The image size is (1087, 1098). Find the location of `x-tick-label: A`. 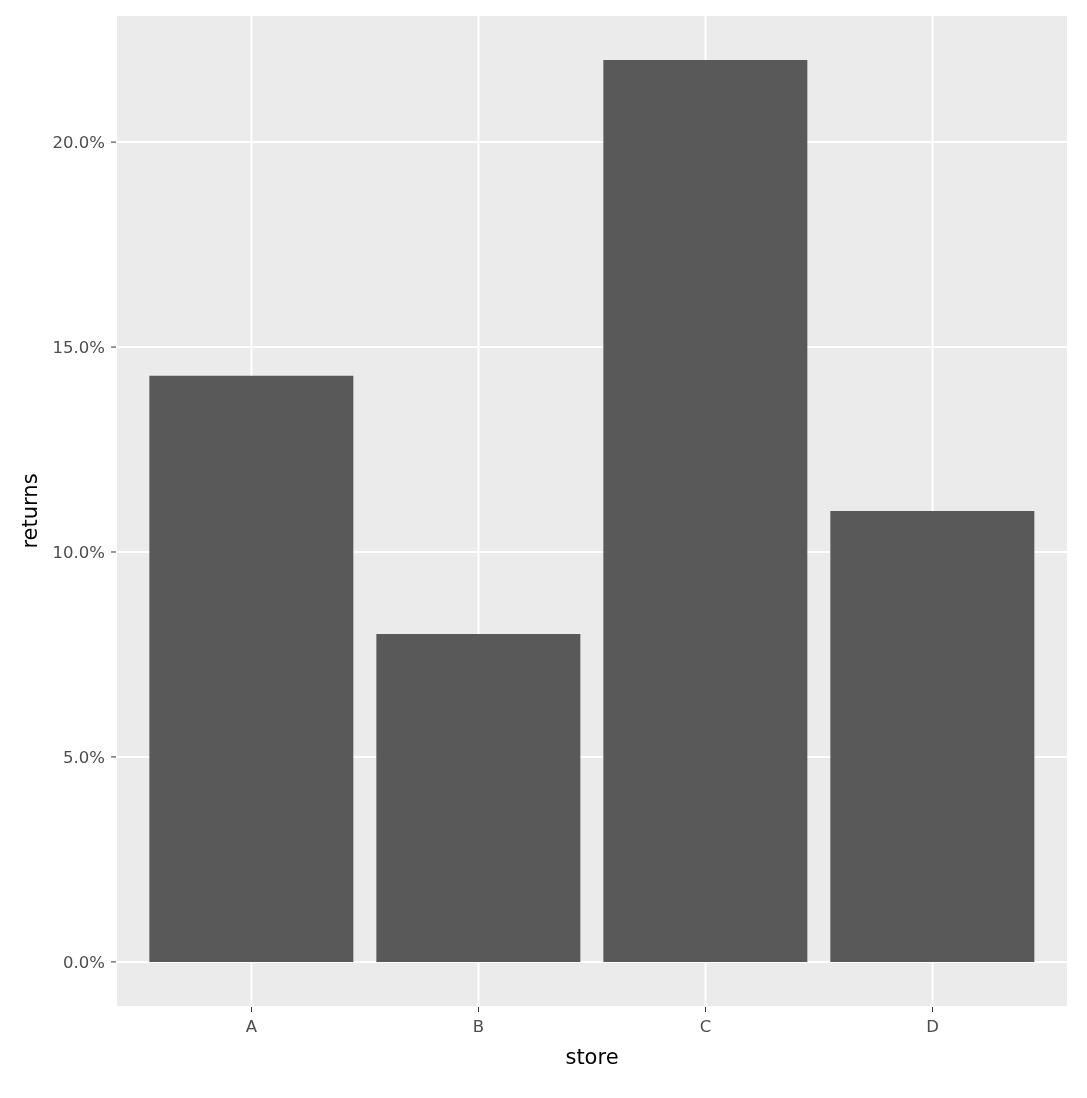

x-tick-label: A is located at coordinates (251, 1026).